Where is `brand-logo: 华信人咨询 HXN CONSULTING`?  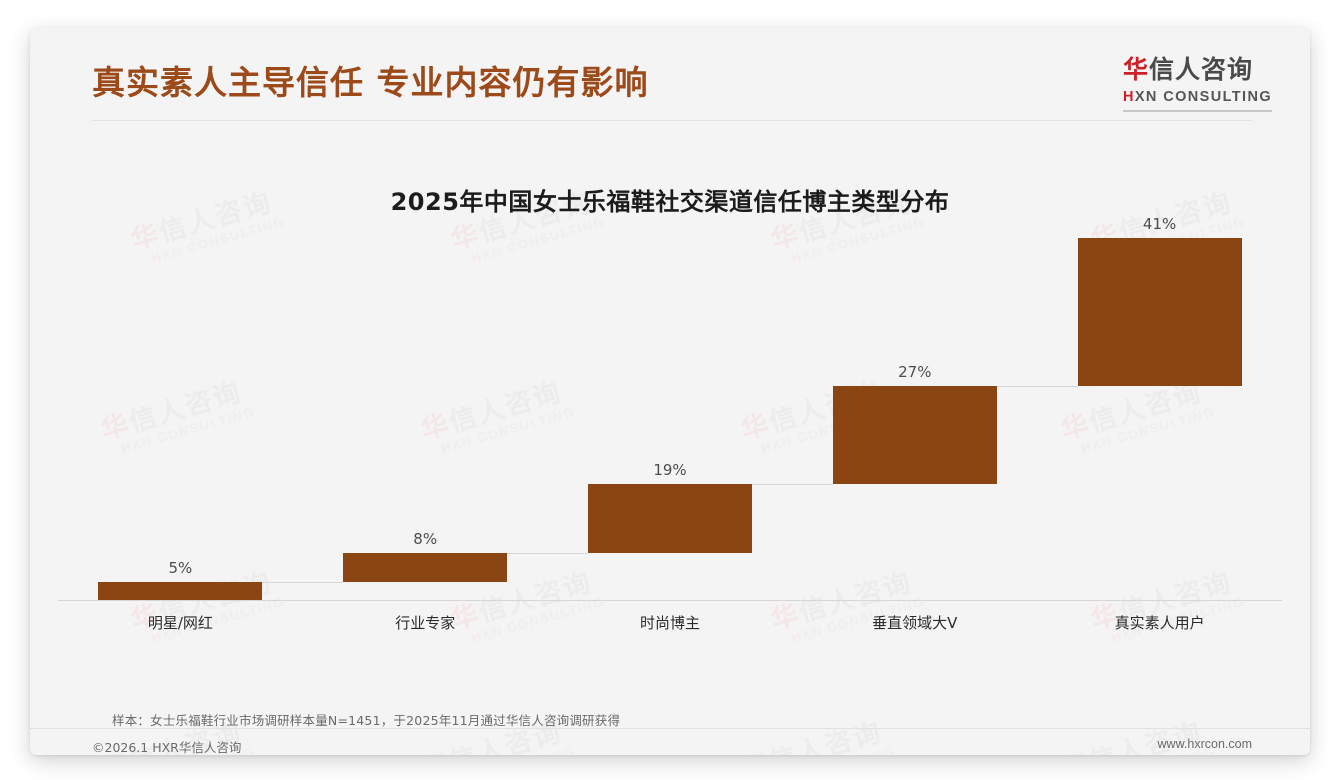 brand-logo: 华信人咨询 HXN CONSULTING is located at coordinates (1197, 81).